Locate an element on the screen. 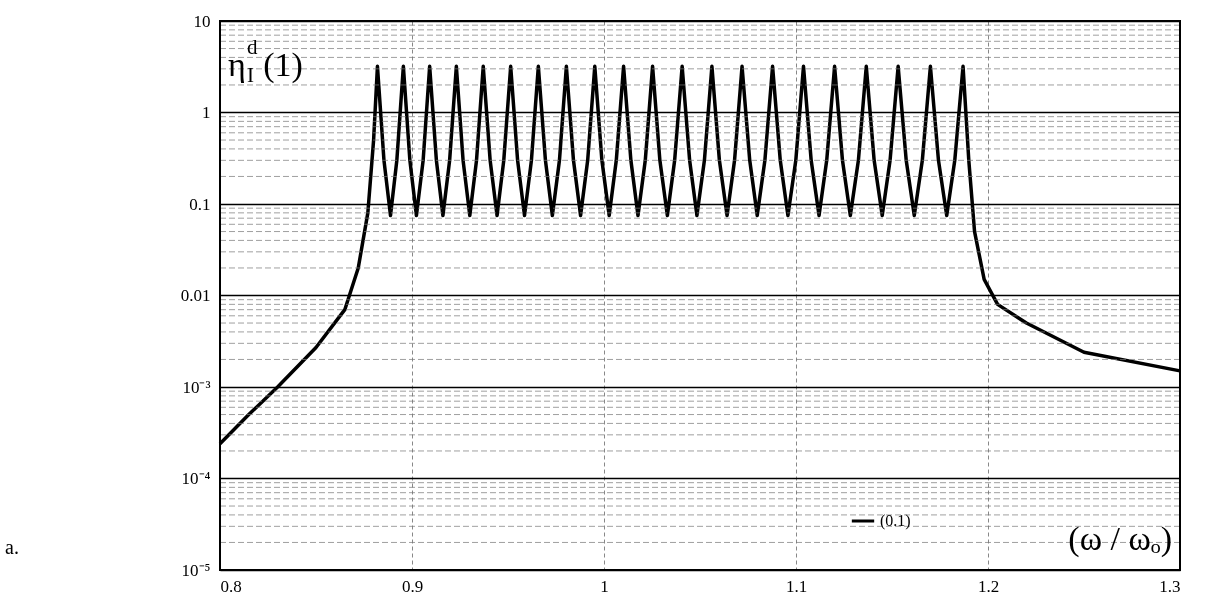 This screenshot has width=1230, height=604. y-tick-label: 10⁻⁴ is located at coordinates (196, 478).